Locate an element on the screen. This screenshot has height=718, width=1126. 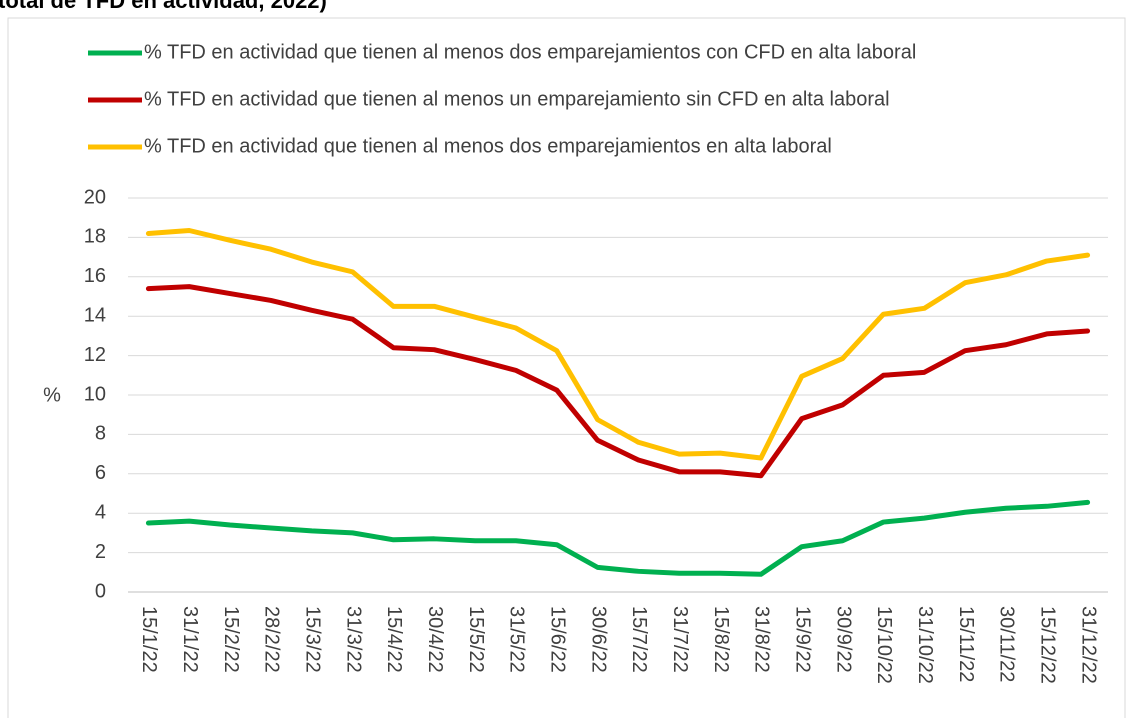
y-tick-label: 14 is located at coordinates (95, 315).